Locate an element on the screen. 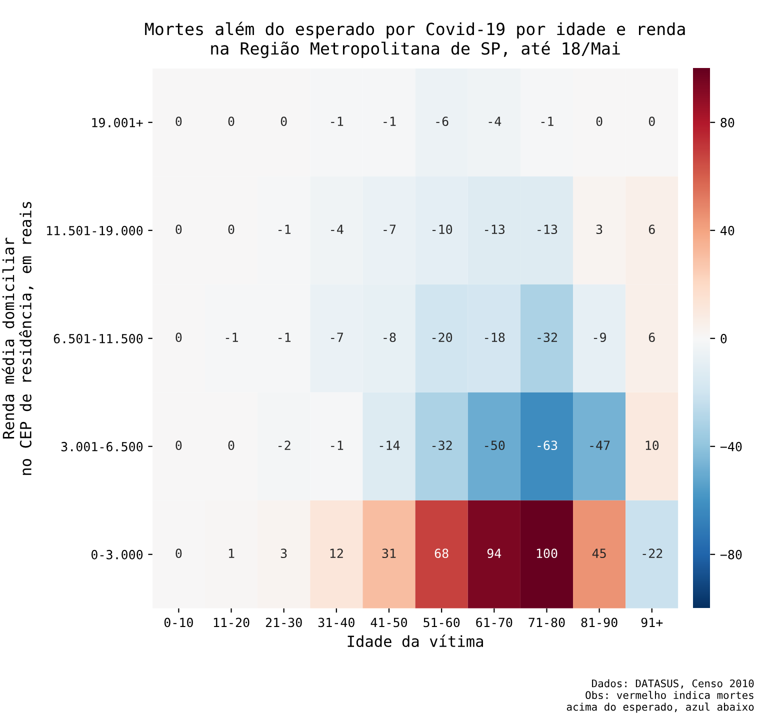 The width and height of the screenshot is (762, 720). data-label: 100 is located at coordinates (547, 553).